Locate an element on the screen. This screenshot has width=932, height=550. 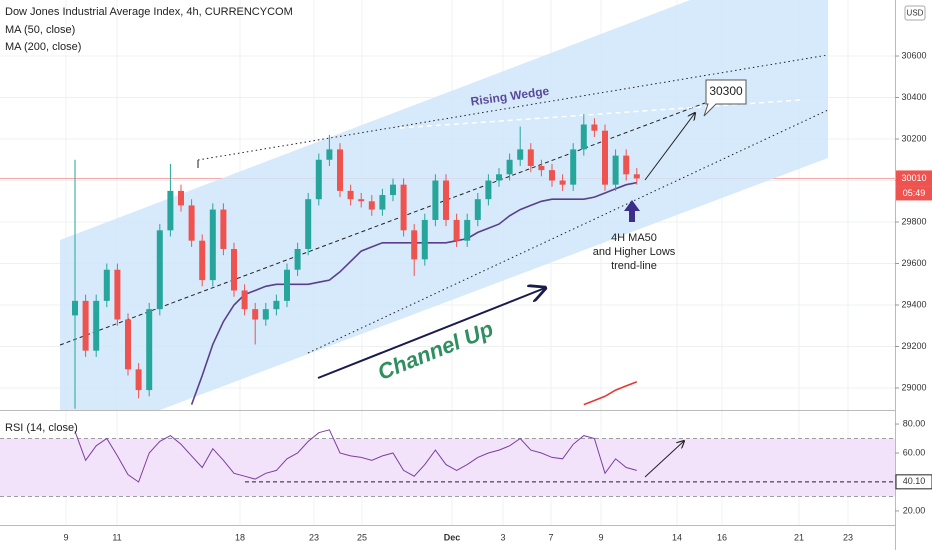
rsi-title: RSI (14, close) is located at coordinates (41, 428).